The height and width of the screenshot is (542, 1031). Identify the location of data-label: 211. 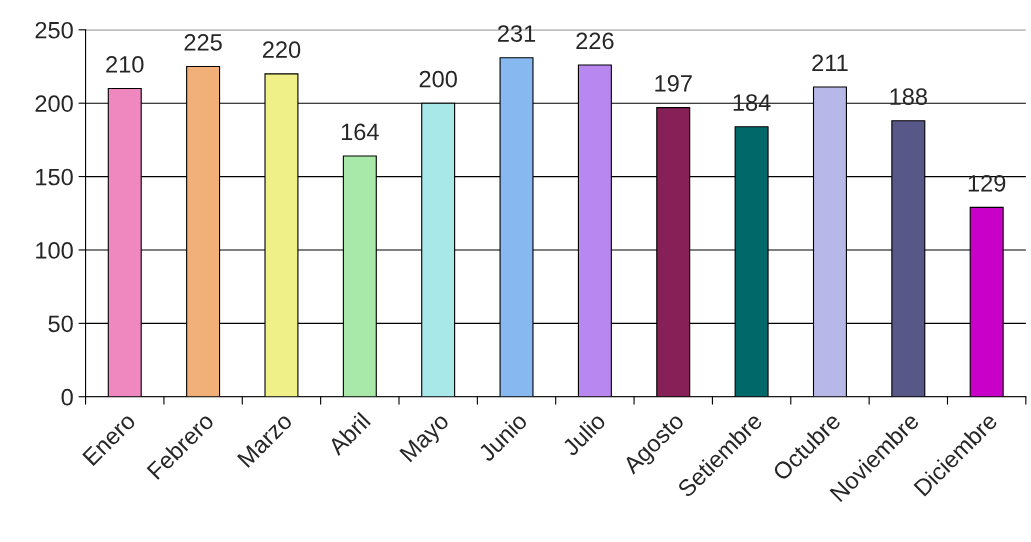
(830, 63).